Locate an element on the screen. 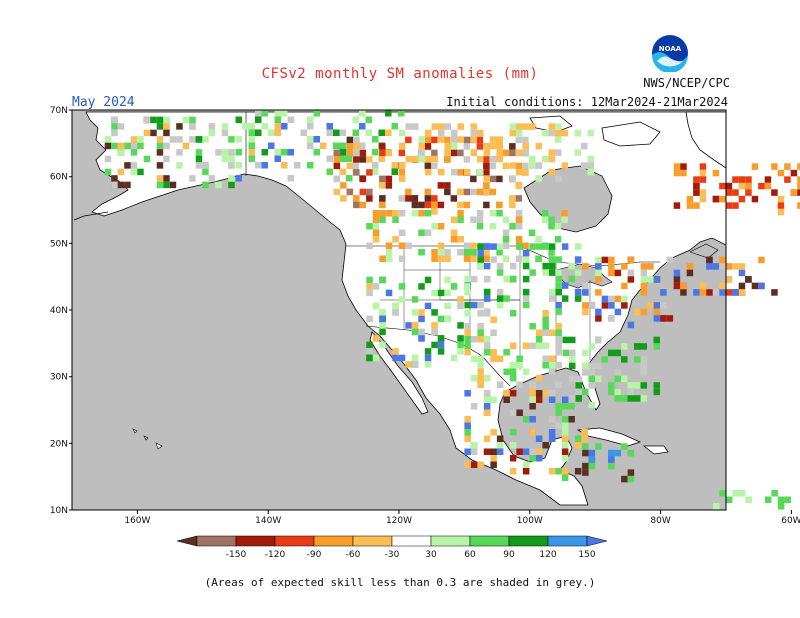  lon-tick-label: 140W is located at coordinates (268, 521).